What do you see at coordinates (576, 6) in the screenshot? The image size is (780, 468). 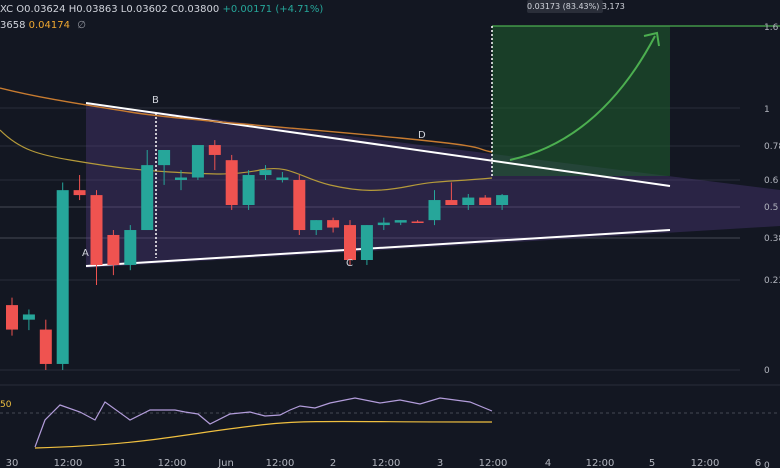 I see `measure-label: 0.03173 (83.43%) 3,173` at bounding box center [576, 6].